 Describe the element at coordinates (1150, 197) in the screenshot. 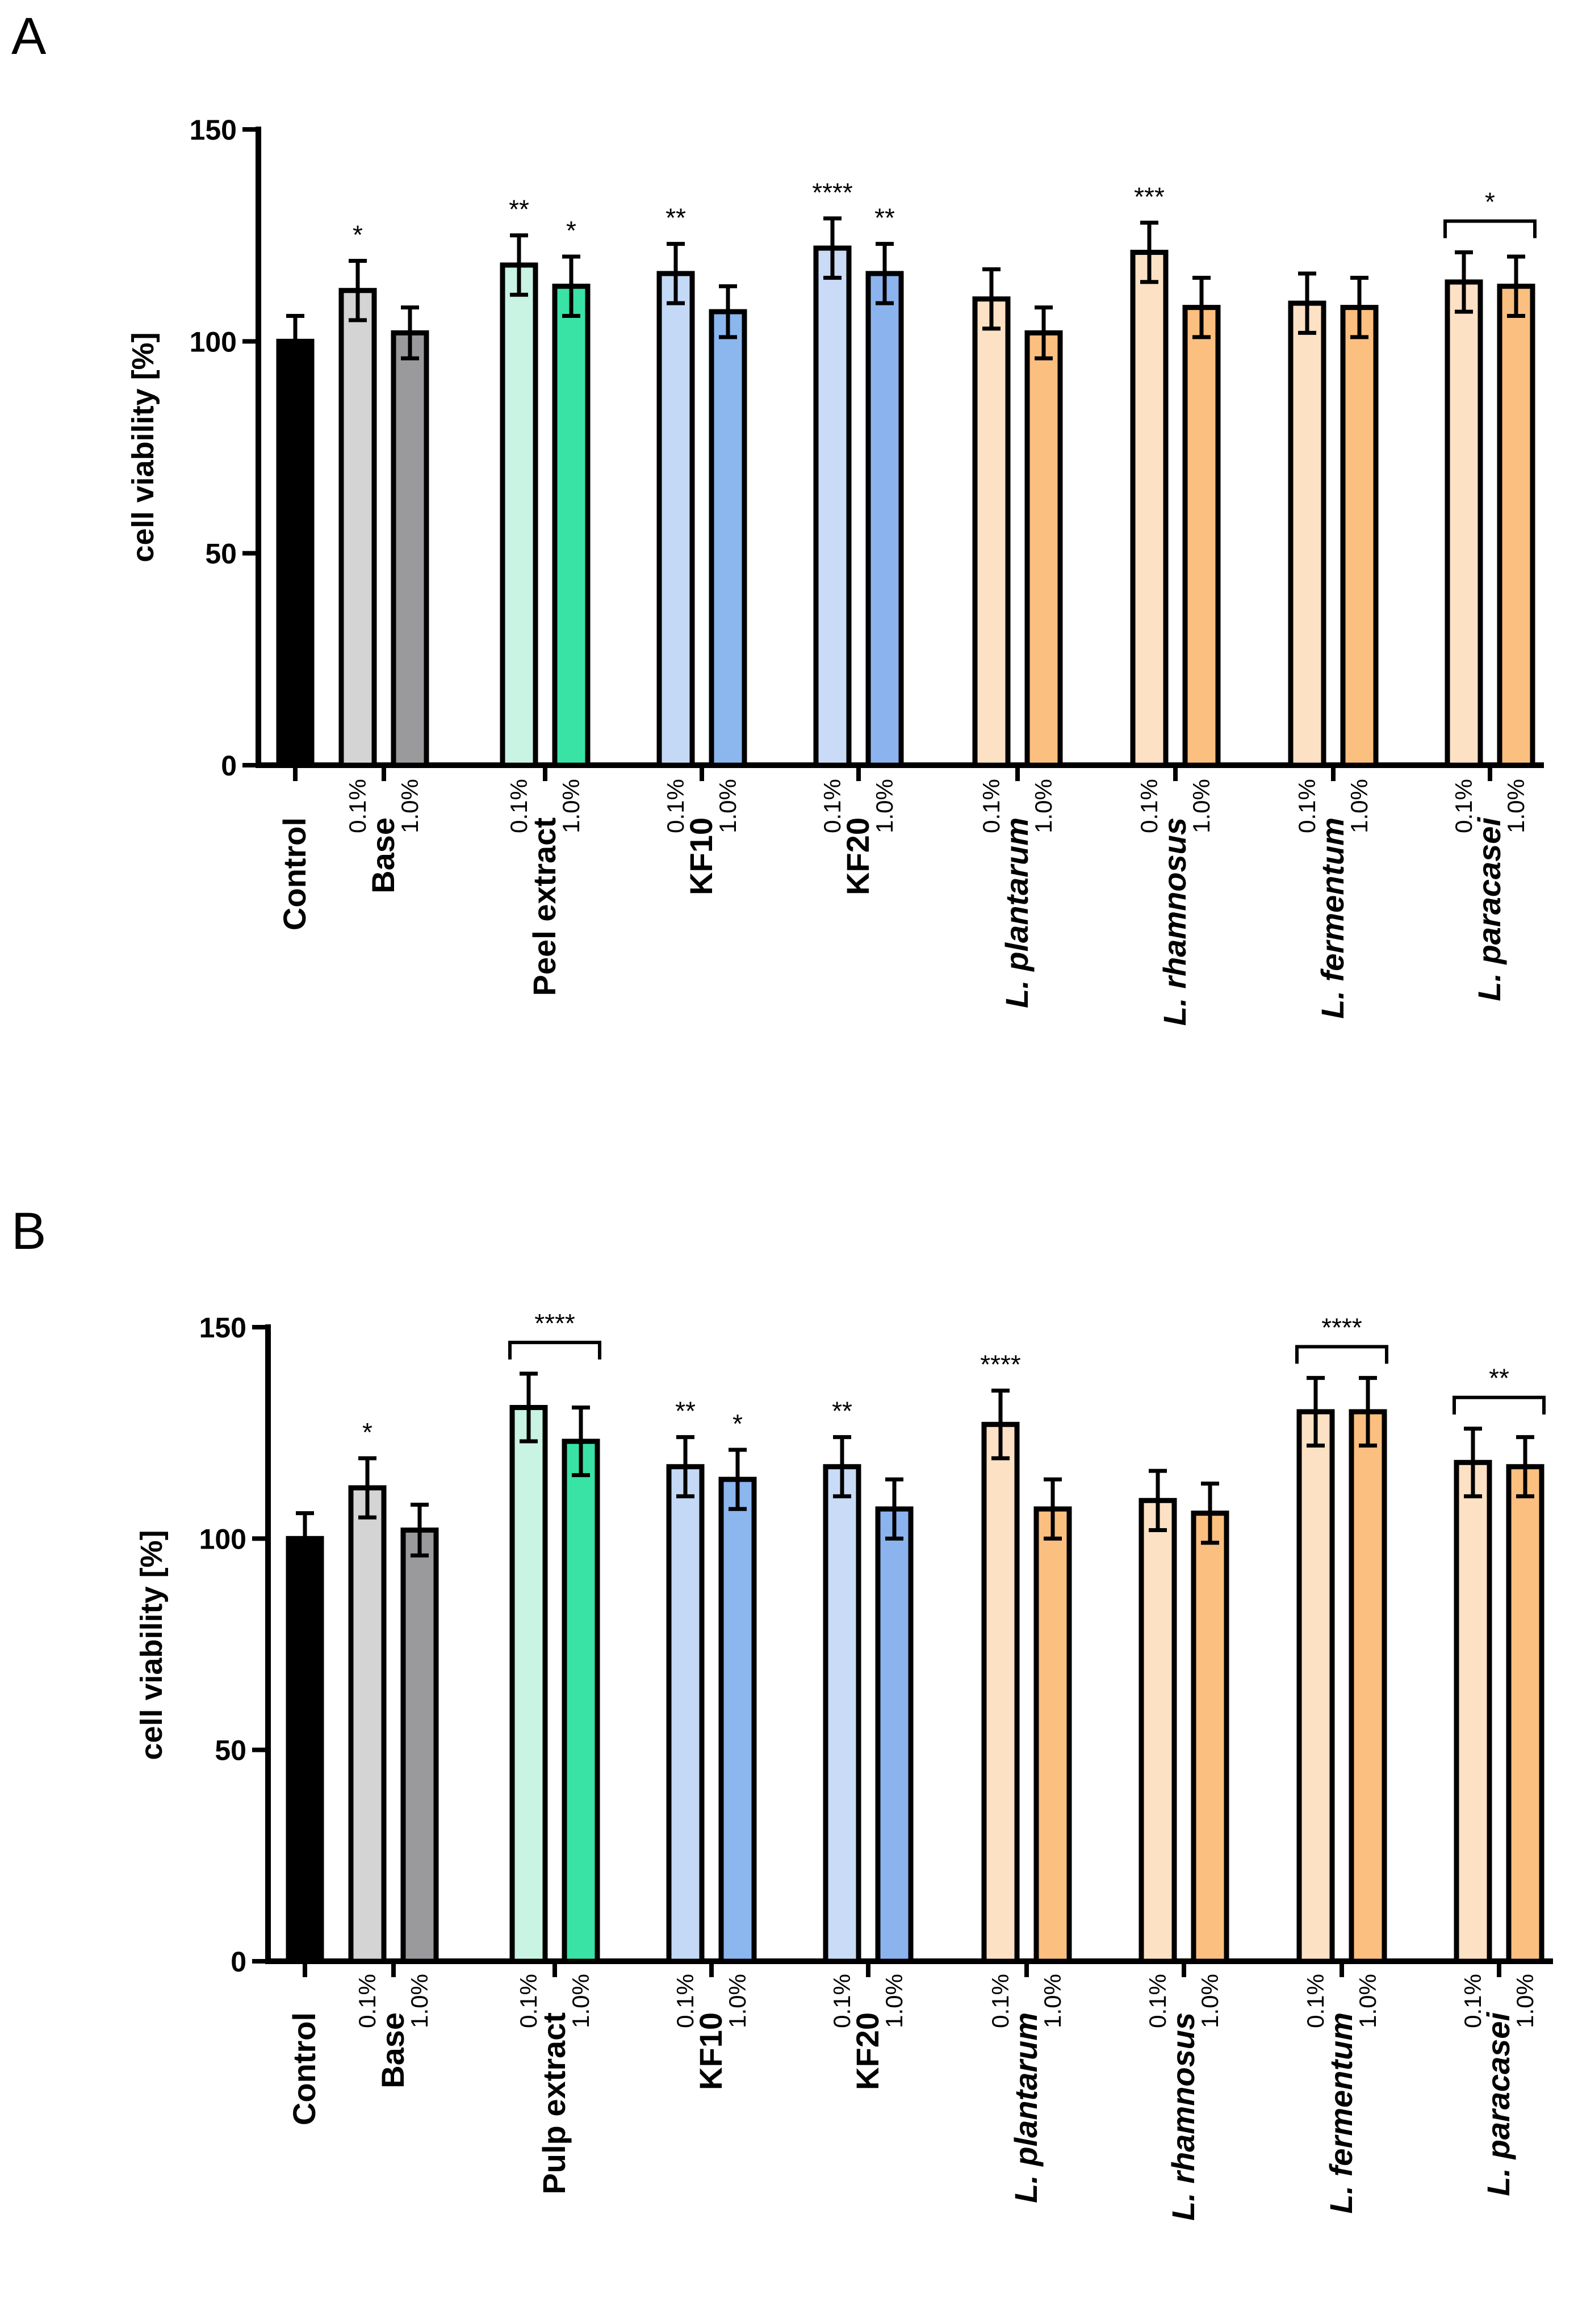

I see `significance-label: ***` at that location.